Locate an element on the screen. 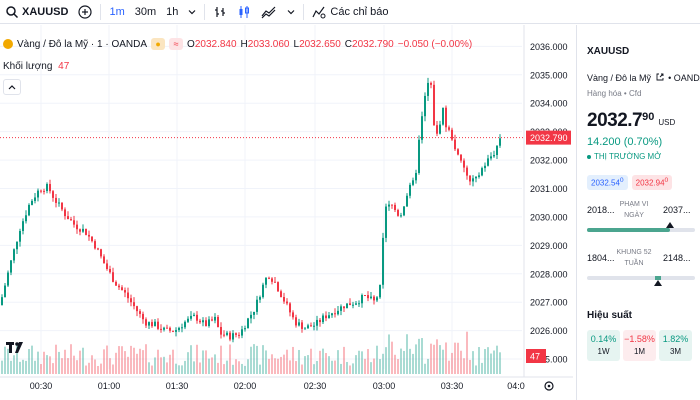 The width and height of the screenshot is (700, 400). area-style-button is located at coordinates (269, 12).